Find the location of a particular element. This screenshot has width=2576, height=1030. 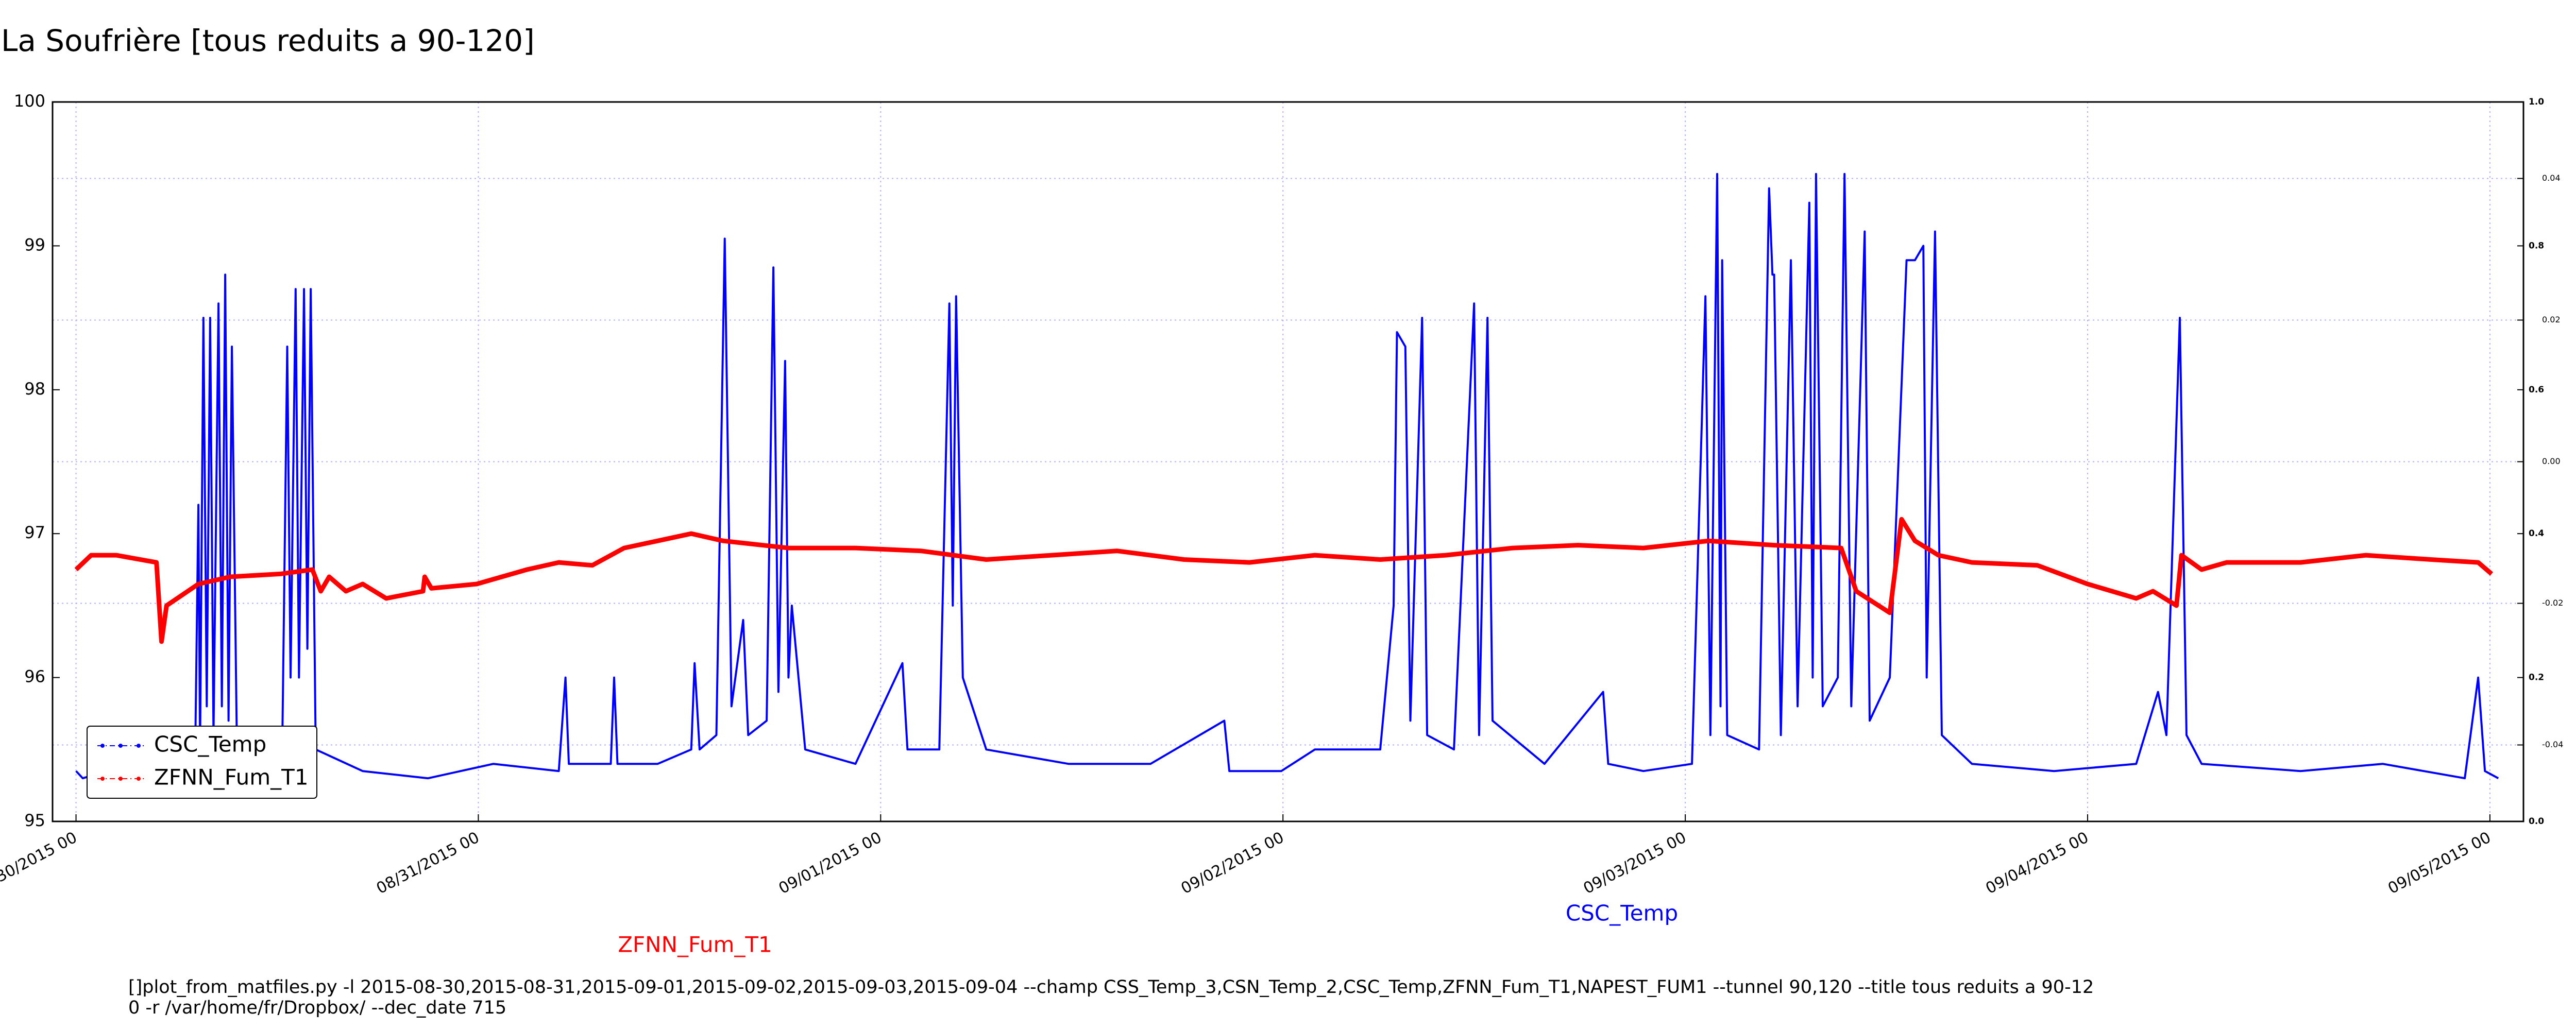

y2-tick-label: 0.2 is located at coordinates (2536, 678).